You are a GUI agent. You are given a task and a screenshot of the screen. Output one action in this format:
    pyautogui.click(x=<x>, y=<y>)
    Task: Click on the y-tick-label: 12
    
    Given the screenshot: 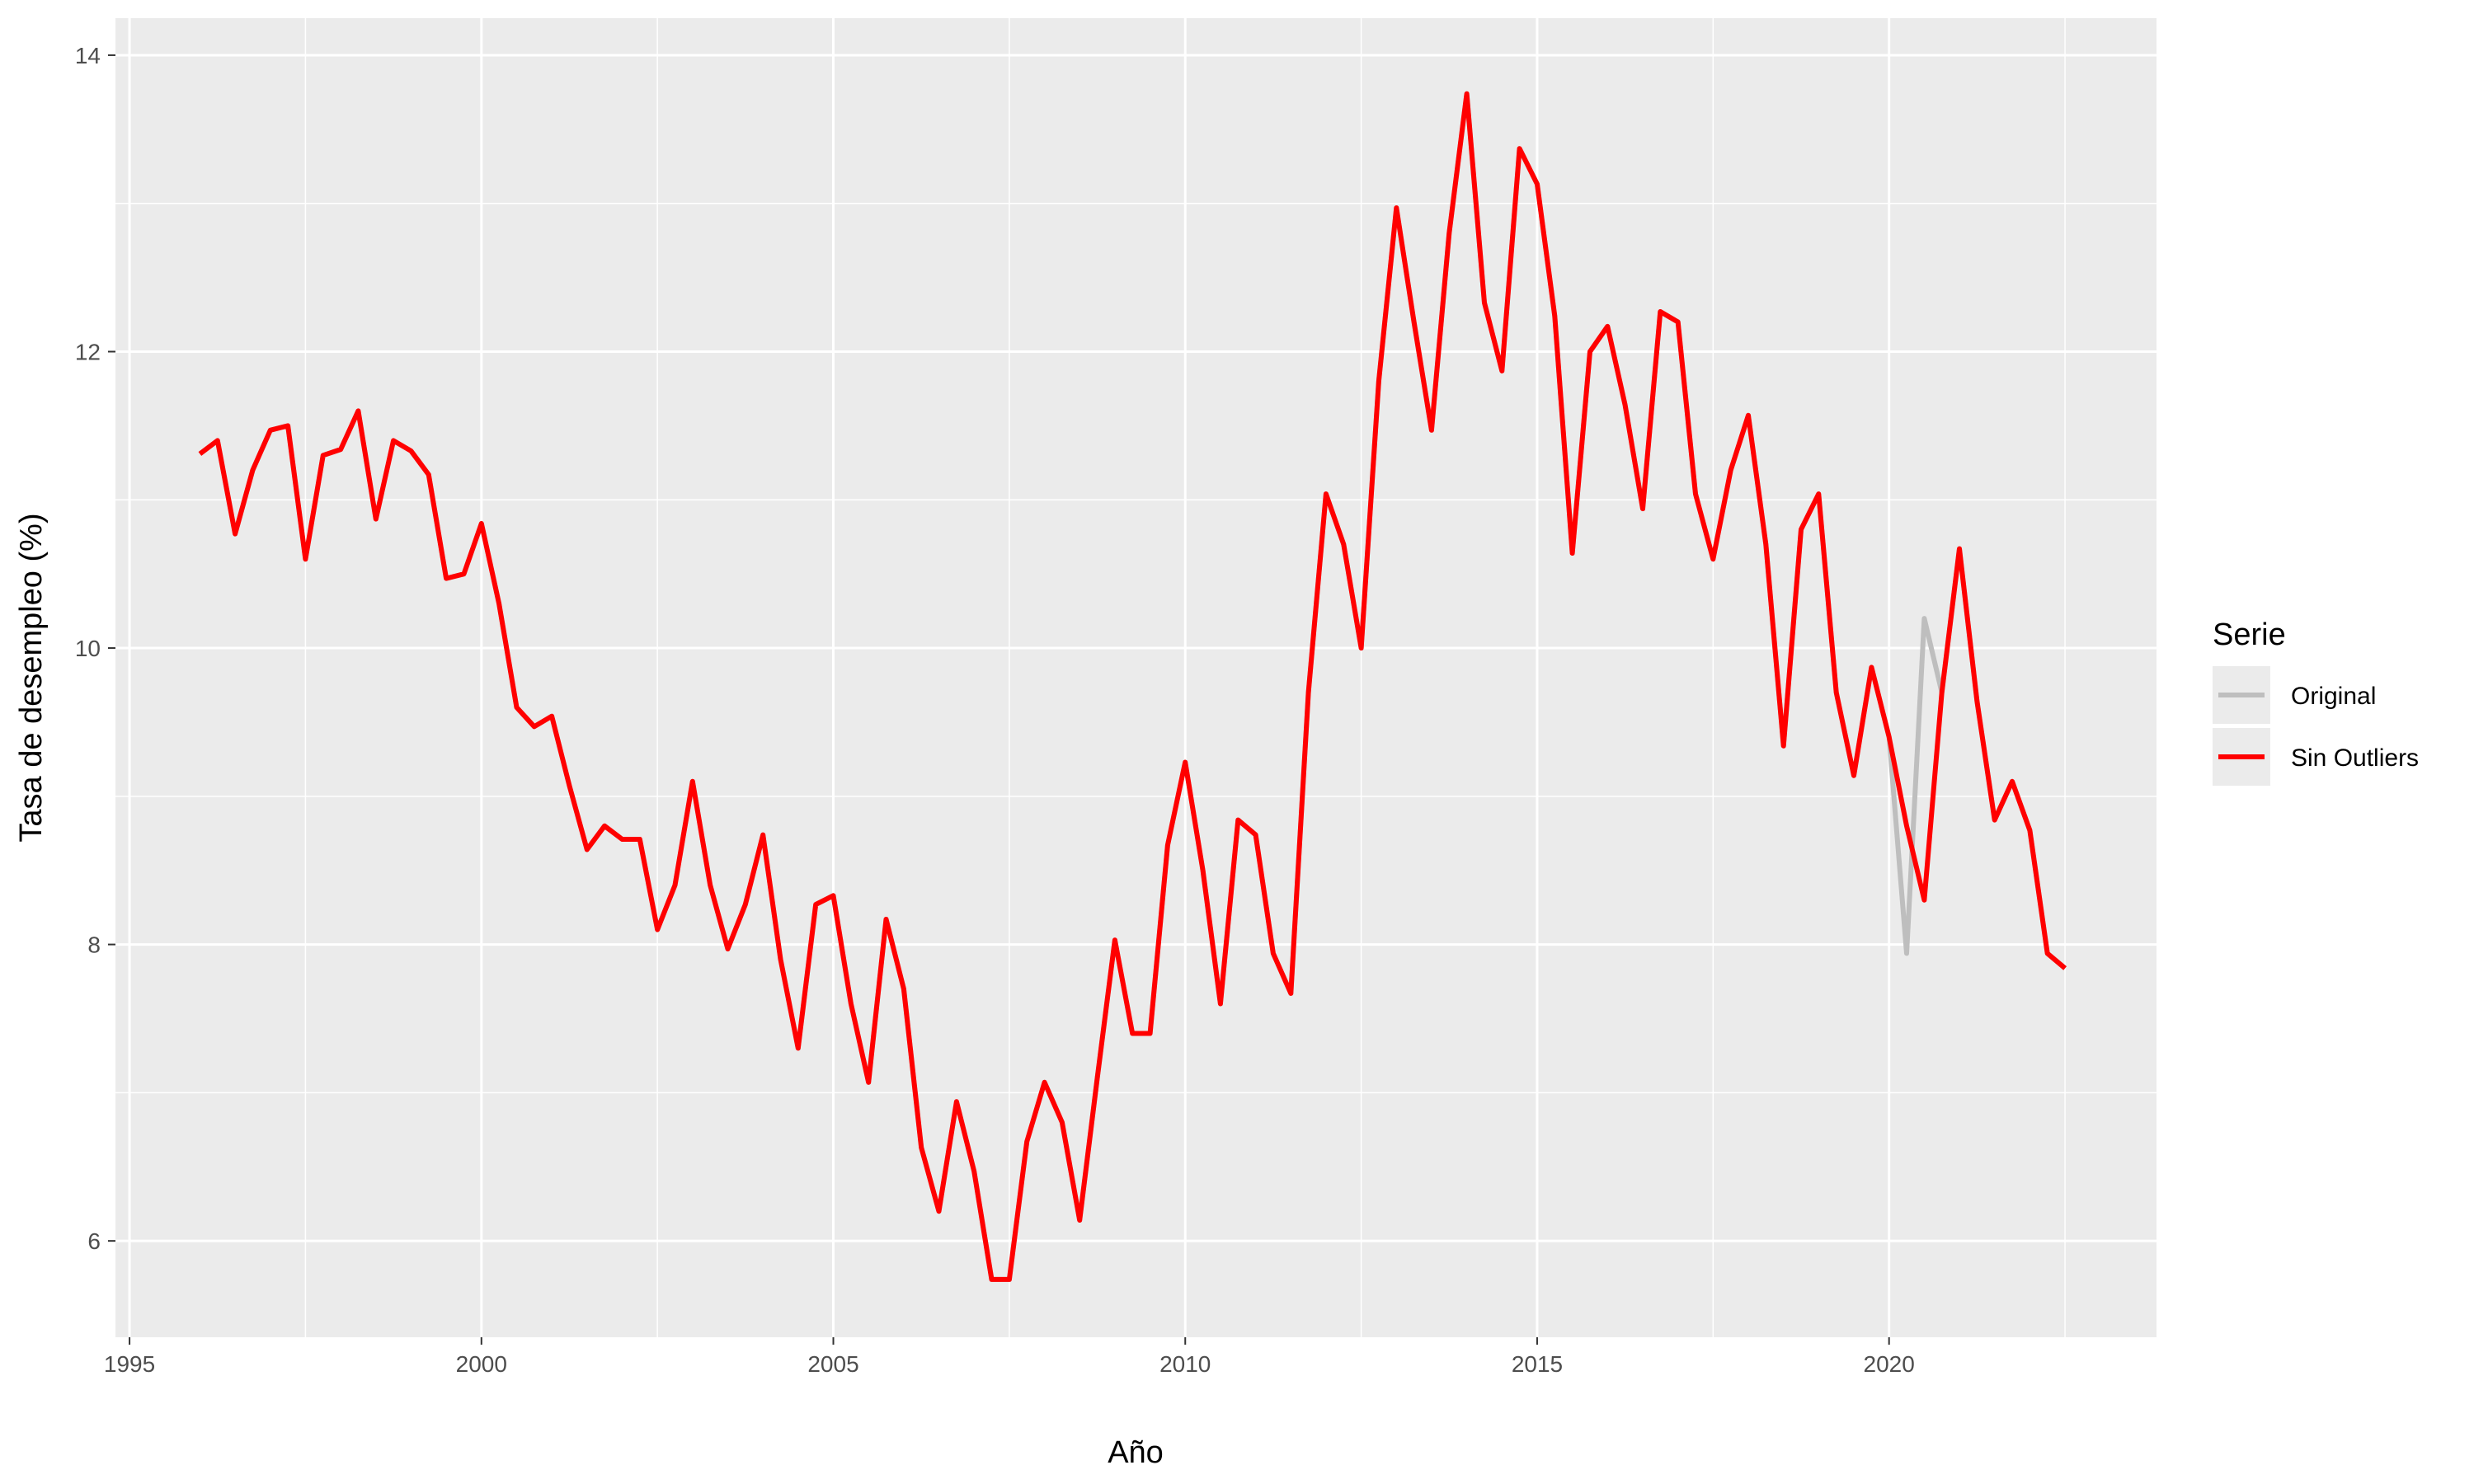 What is the action you would take?
    pyautogui.click(x=88, y=351)
    